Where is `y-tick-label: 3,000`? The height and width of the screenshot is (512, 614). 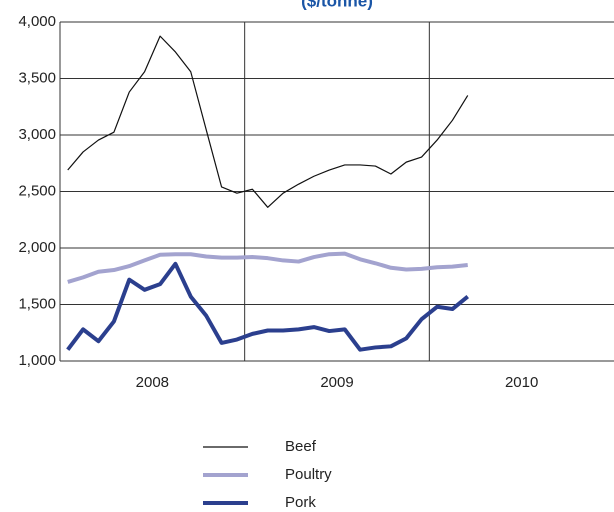
y-tick-label: 3,000 is located at coordinates (37, 134).